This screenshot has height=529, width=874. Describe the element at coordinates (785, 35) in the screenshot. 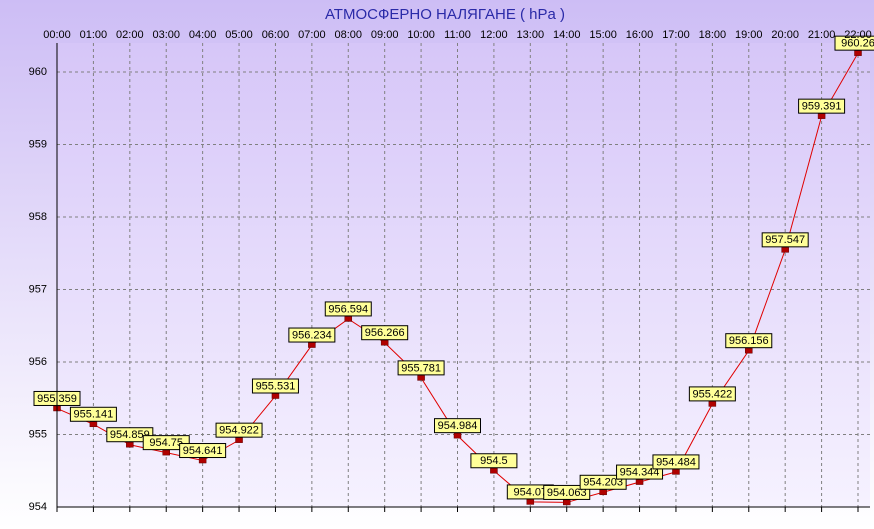

I see `x-tick-label: 20:00` at that location.